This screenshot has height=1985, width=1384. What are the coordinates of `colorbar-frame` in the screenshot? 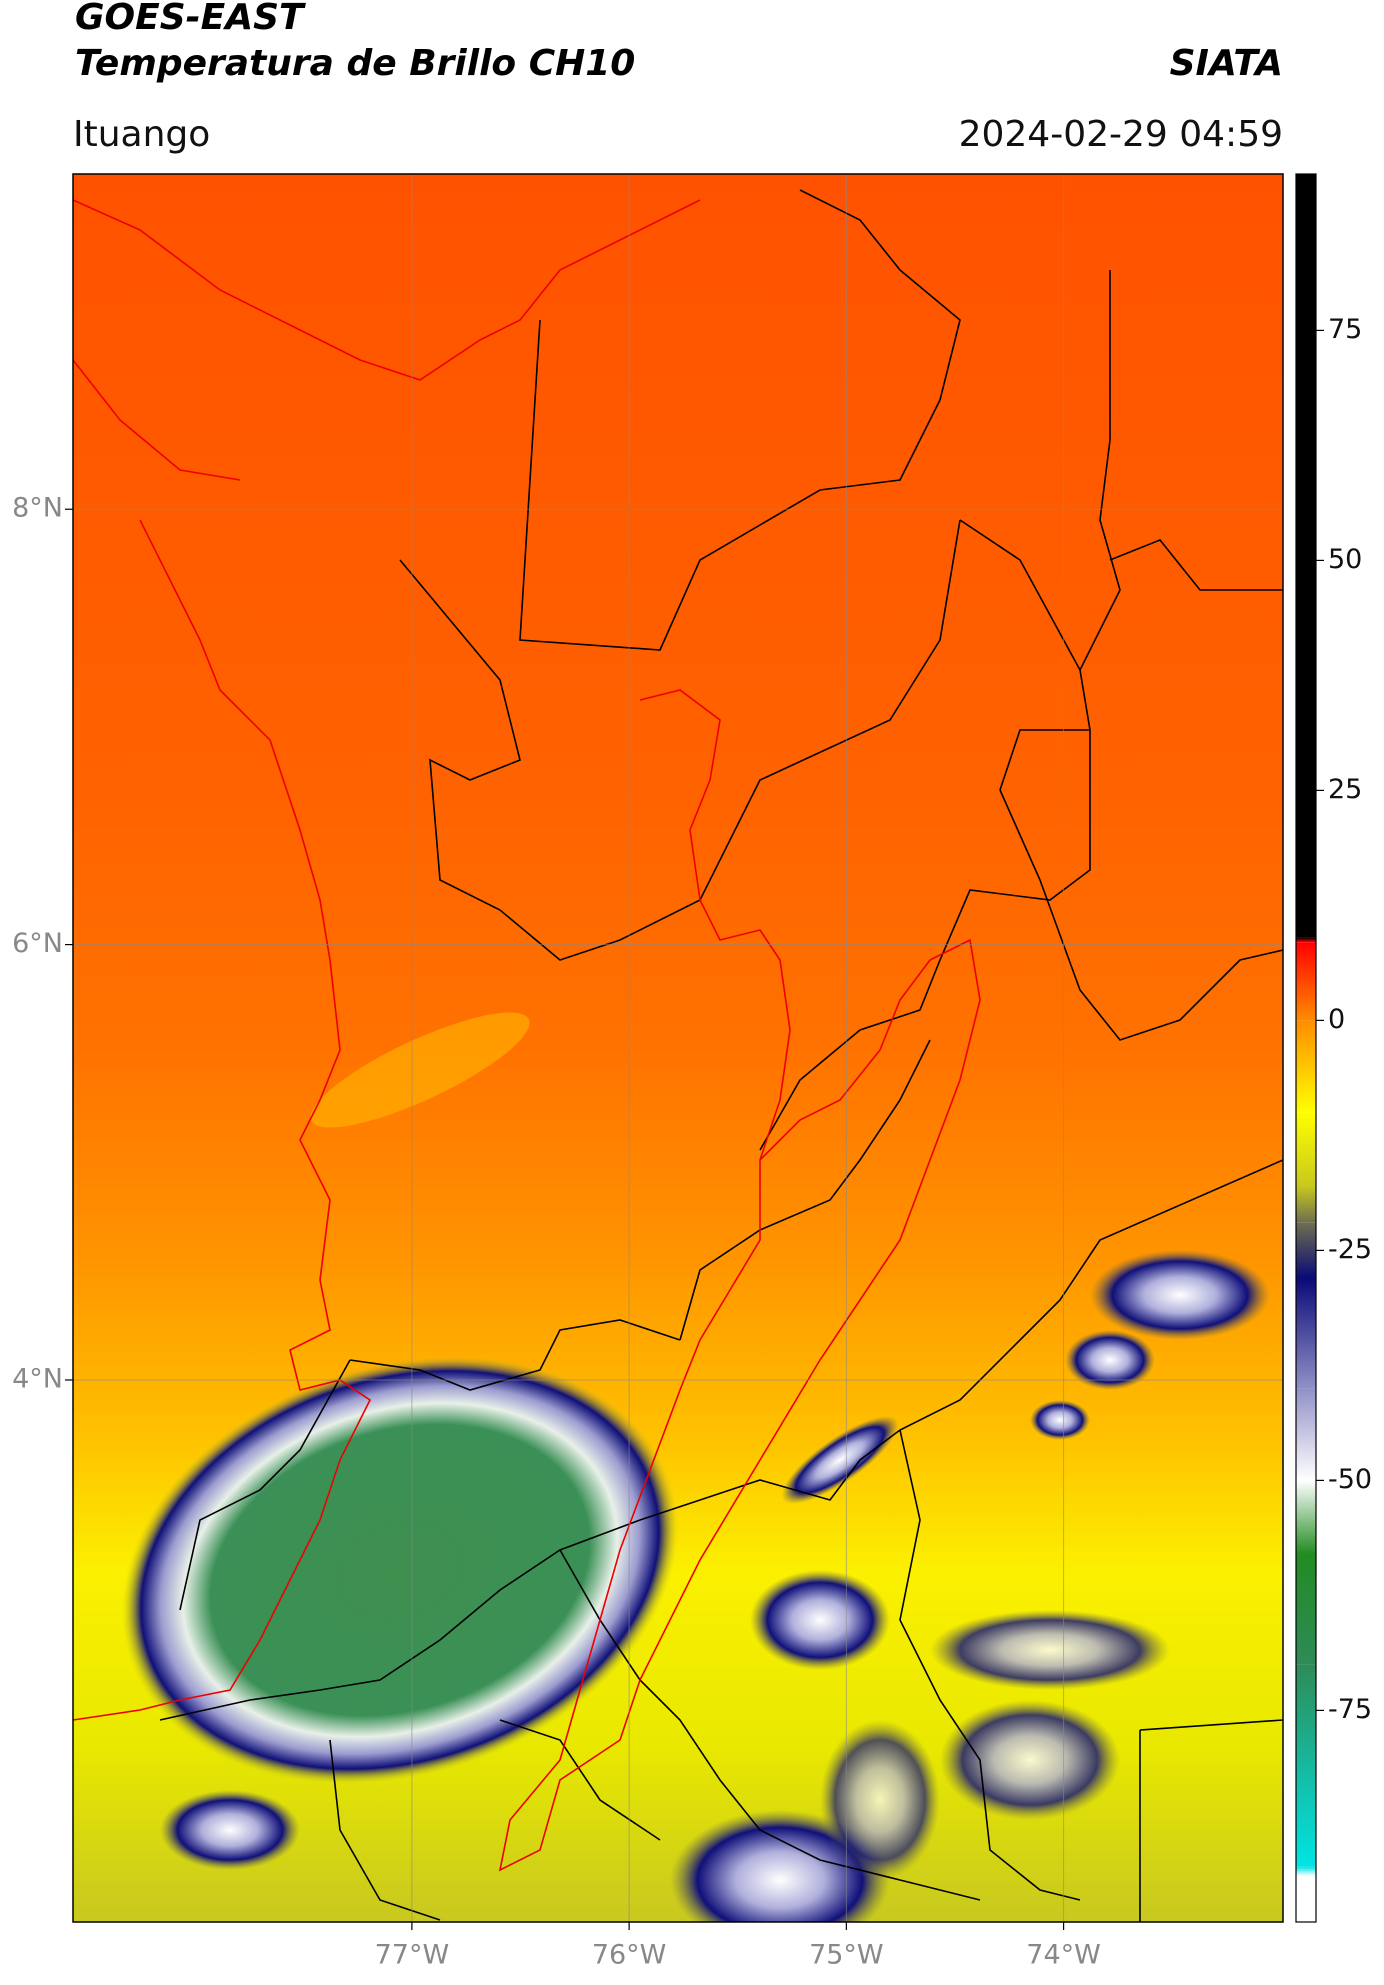 It's located at (1306, 1048).